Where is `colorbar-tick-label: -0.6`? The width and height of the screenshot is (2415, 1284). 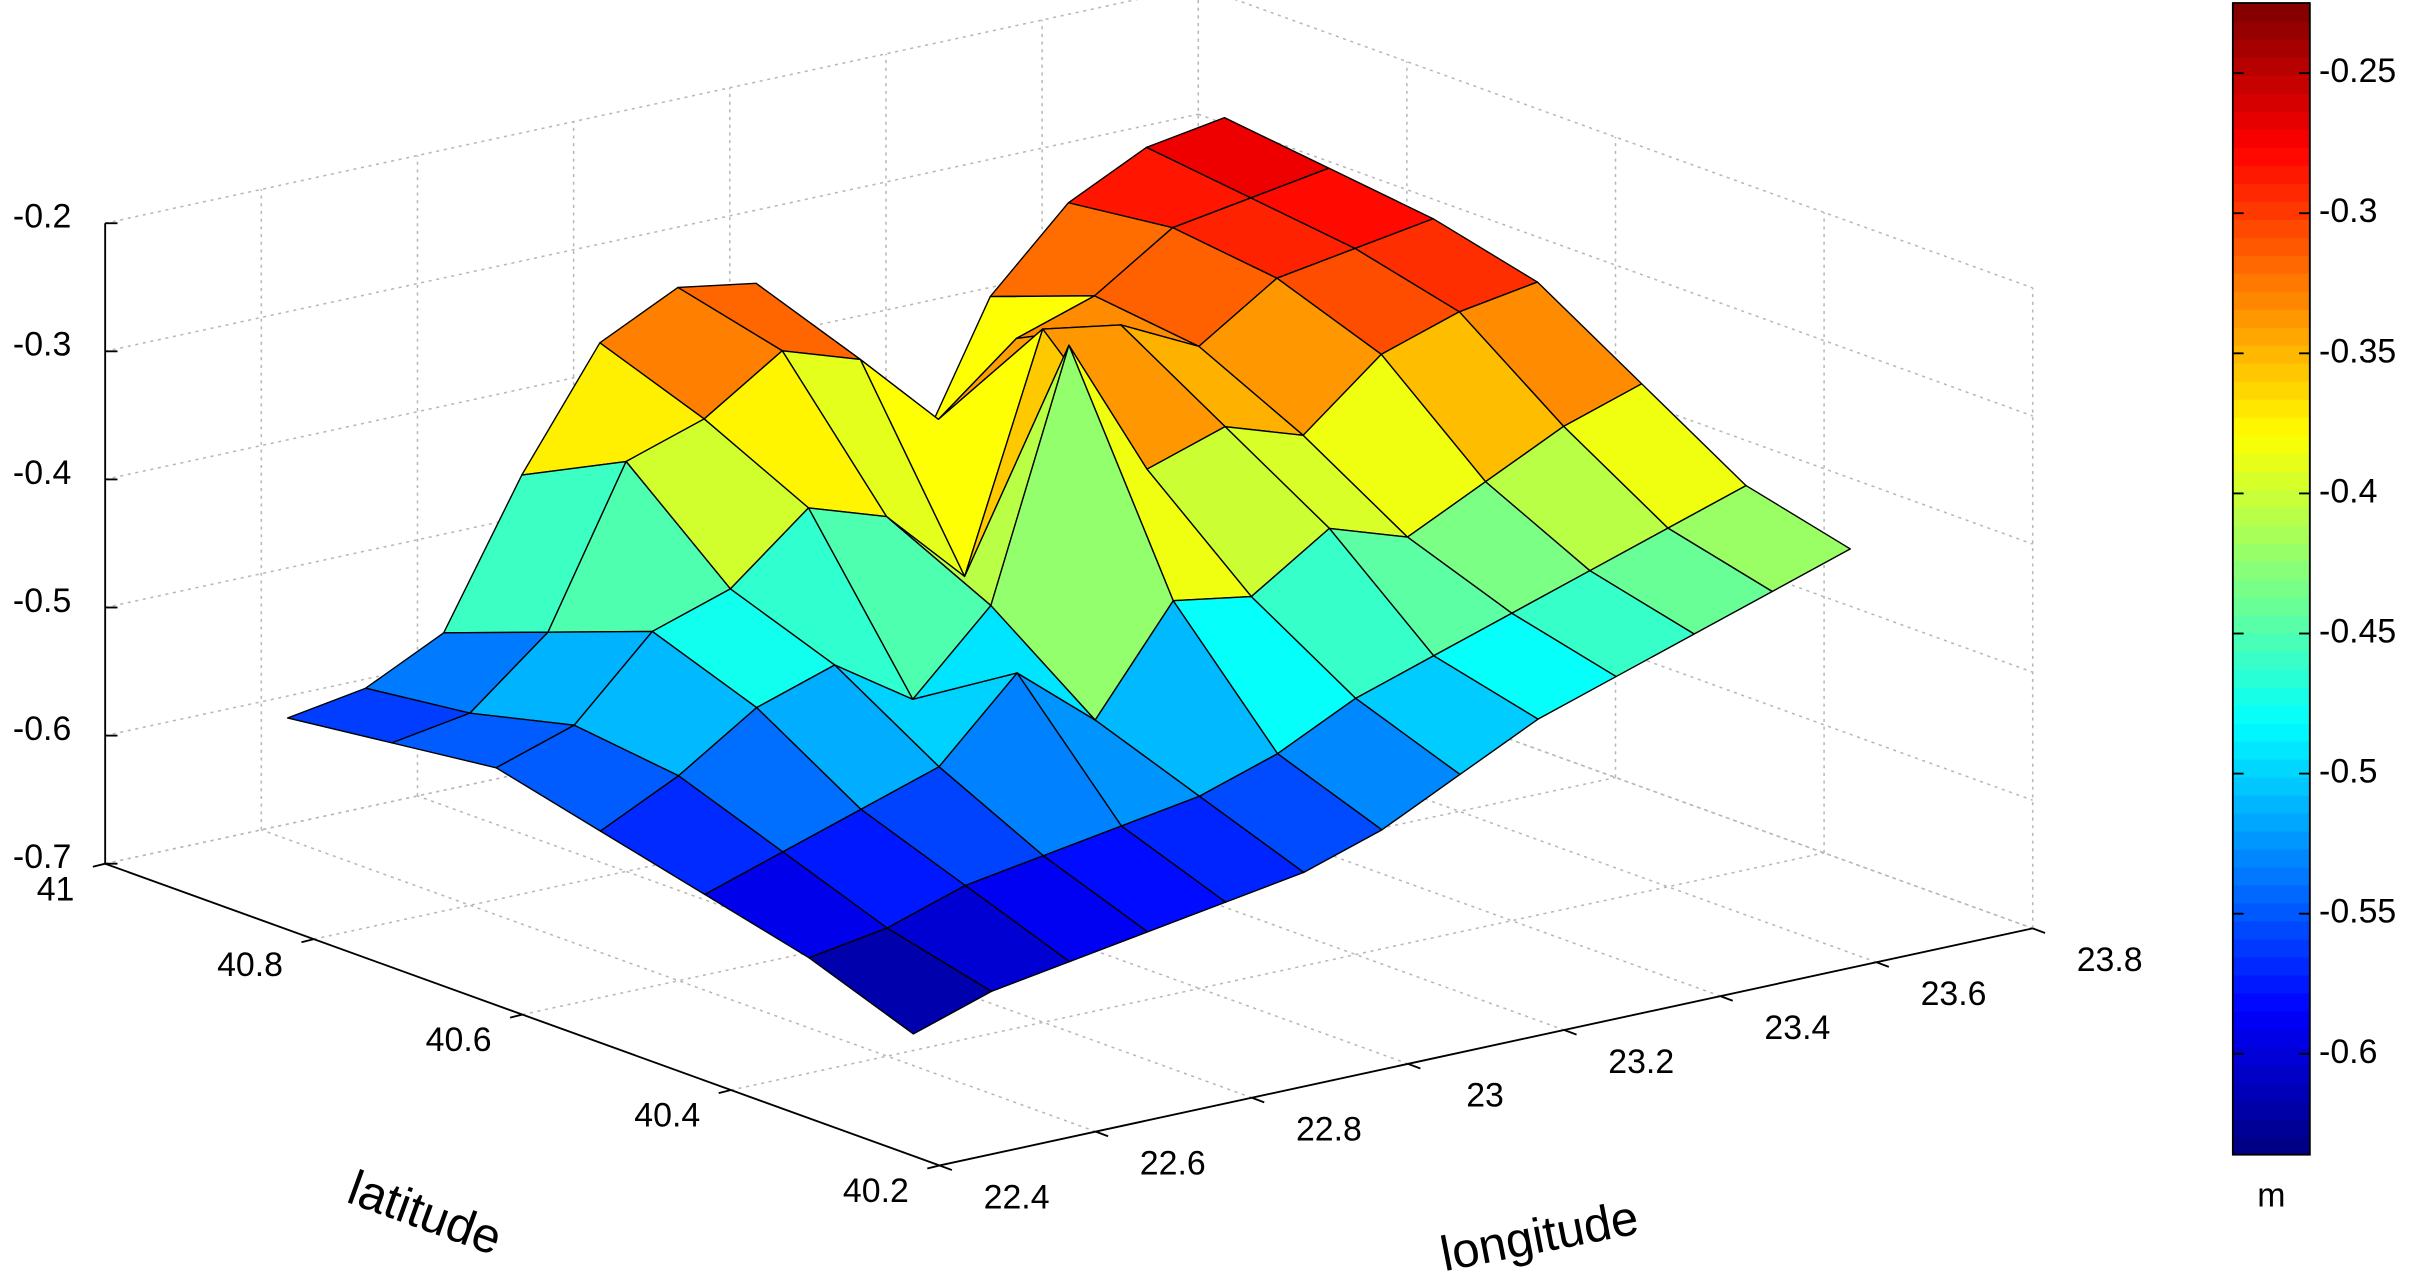 colorbar-tick-label: -0.6 is located at coordinates (2348, 1052).